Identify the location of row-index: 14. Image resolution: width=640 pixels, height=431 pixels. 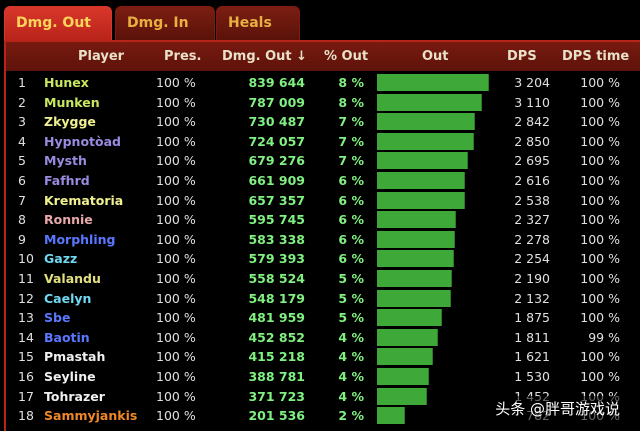
(26, 337).